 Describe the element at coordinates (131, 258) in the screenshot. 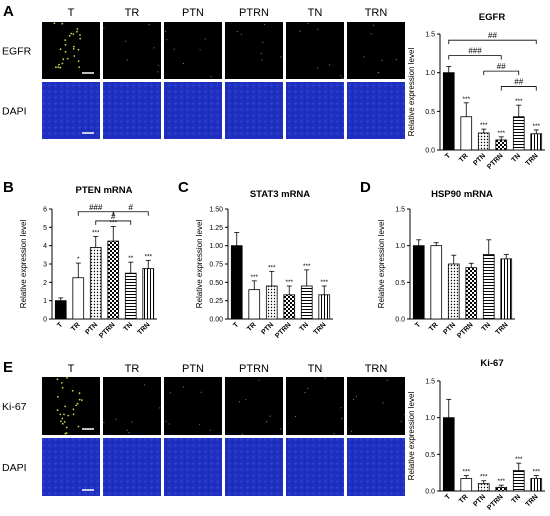

I see `significance-mark: **` at that location.